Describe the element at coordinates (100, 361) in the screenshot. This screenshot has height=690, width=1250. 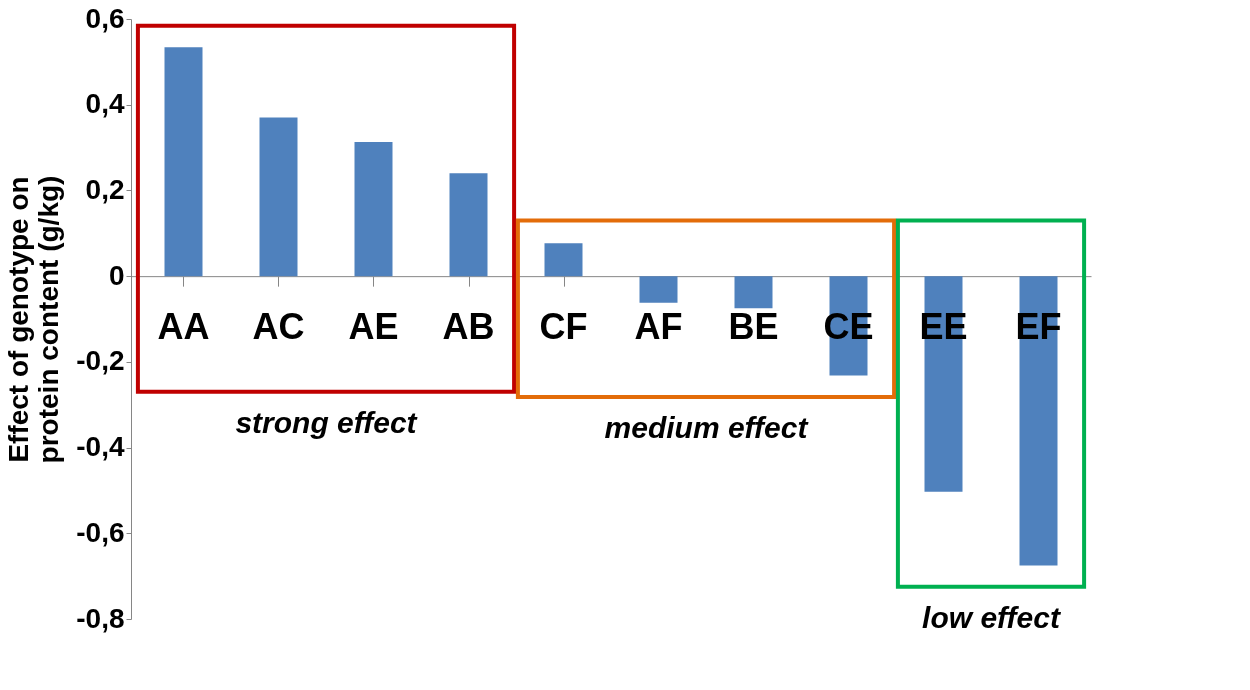
I see `y-tick-label: -0,2` at that location.